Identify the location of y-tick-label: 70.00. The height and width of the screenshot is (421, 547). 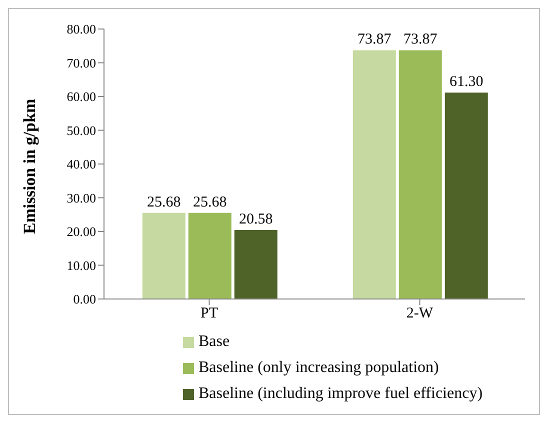
(81, 62).